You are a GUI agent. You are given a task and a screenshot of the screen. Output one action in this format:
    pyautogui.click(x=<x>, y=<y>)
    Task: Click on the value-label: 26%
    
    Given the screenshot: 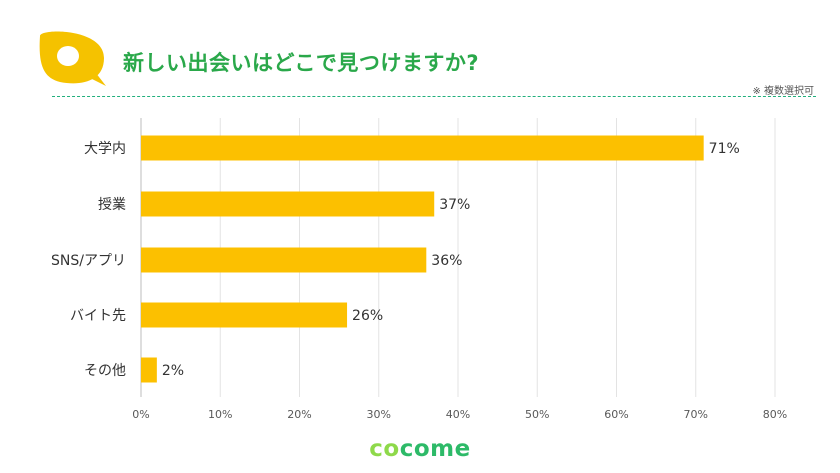 What is the action you would take?
    pyautogui.click(x=367, y=316)
    